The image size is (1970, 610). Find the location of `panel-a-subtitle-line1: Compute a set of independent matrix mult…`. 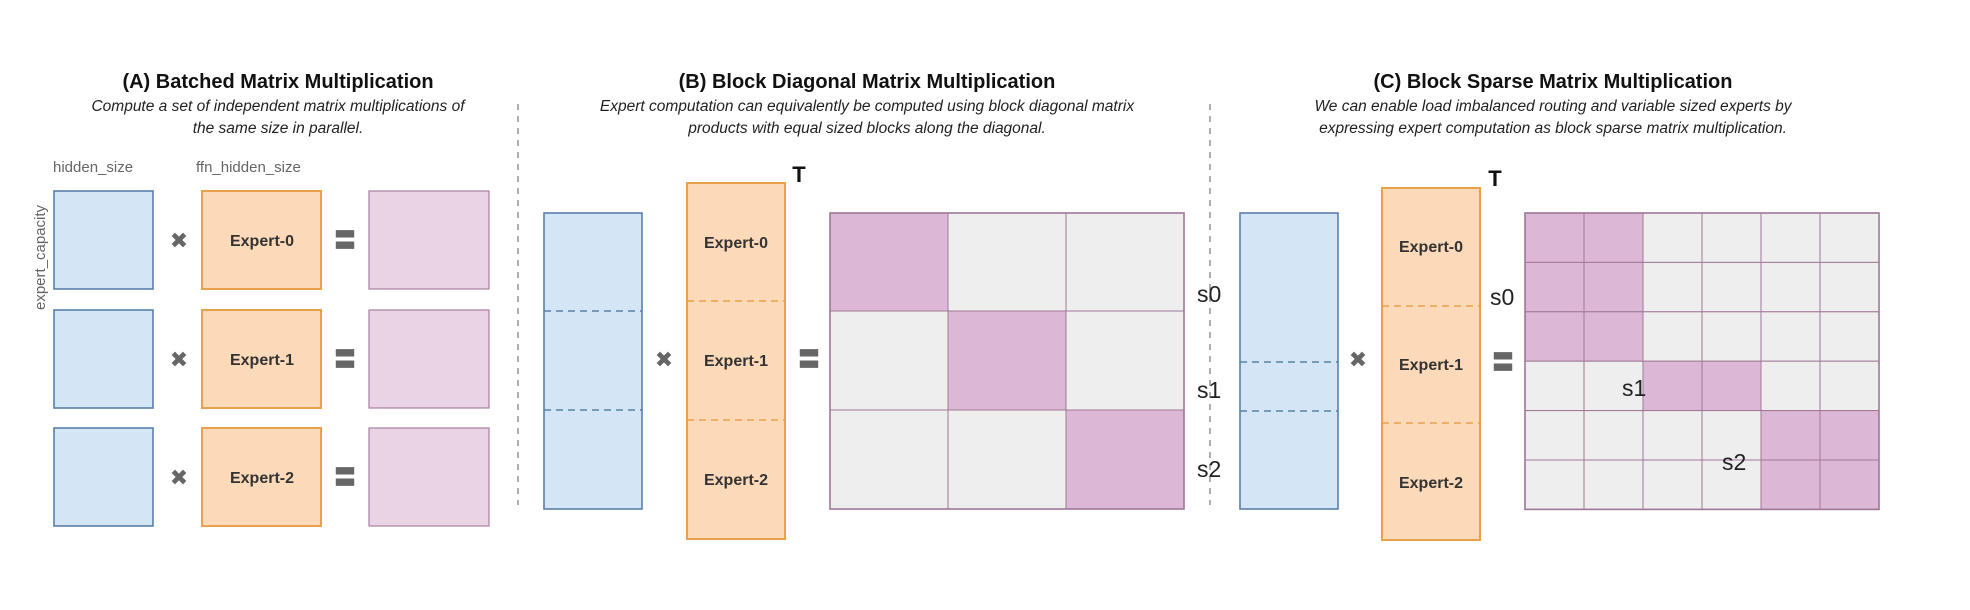

panel-a-subtitle-line1: Compute a set of independent matrix mult… is located at coordinates (278, 106).